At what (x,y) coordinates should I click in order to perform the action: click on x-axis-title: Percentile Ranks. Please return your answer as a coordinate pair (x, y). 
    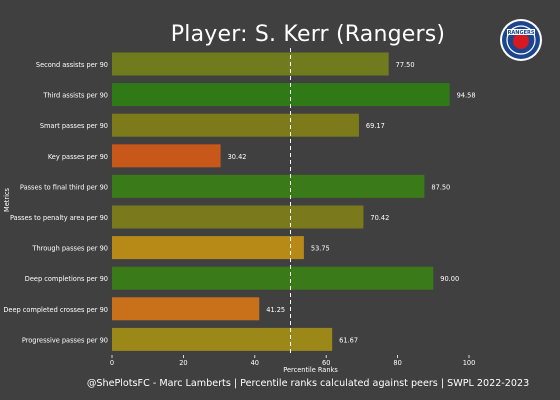
    Looking at the image, I should click on (310, 370).